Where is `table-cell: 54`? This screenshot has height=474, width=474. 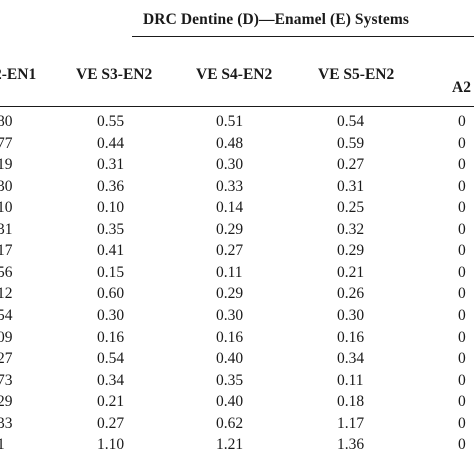 table-cell: 54 is located at coordinates (6, 315).